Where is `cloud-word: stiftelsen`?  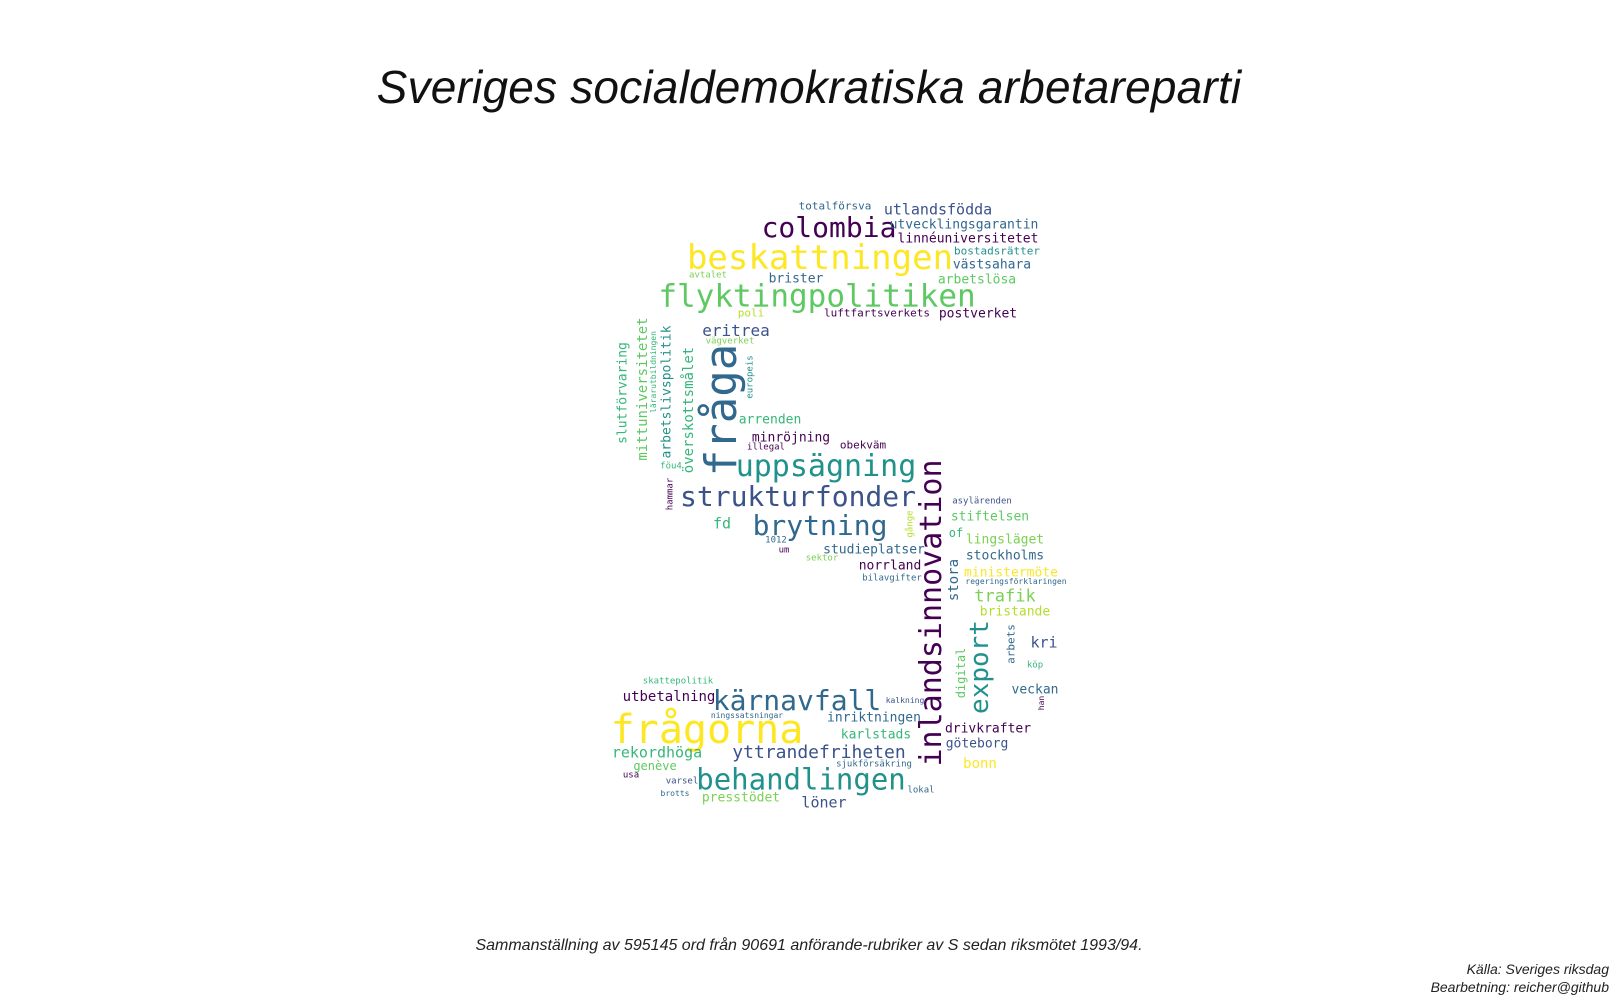
cloud-word: stiftelsen is located at coordinates (990, 517).